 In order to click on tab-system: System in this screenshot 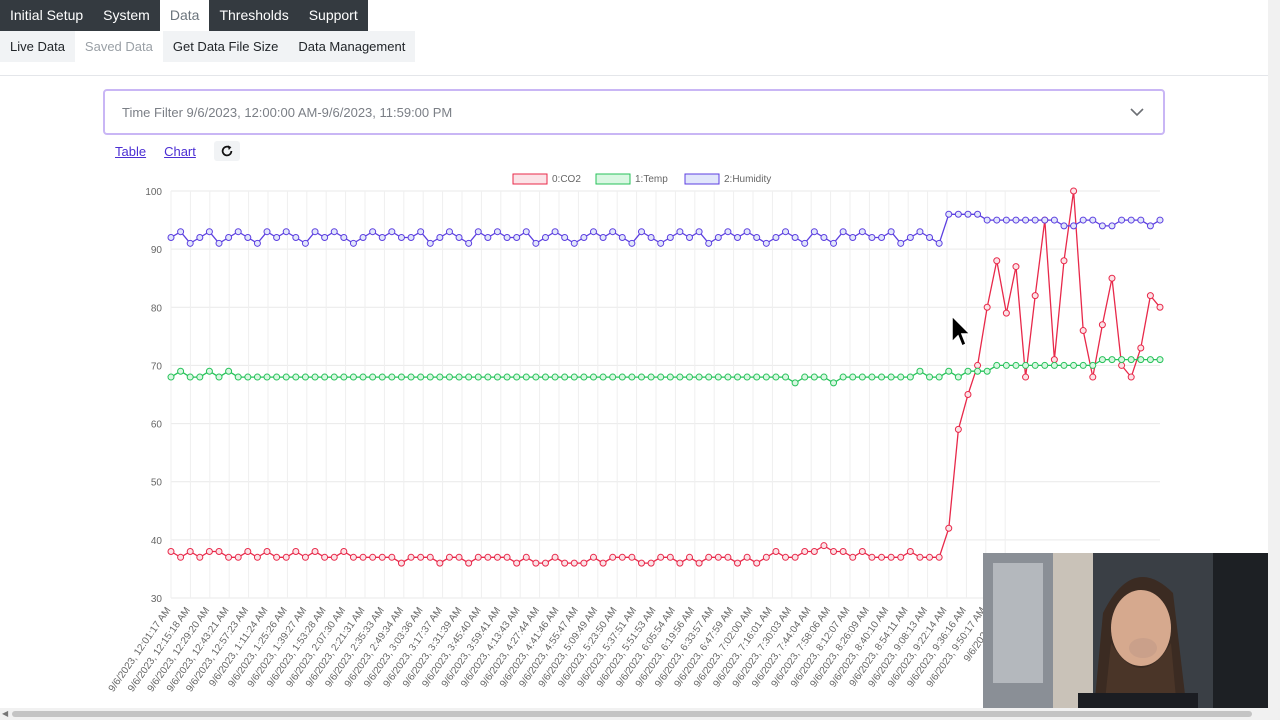, I will do `click(126, 15)`.